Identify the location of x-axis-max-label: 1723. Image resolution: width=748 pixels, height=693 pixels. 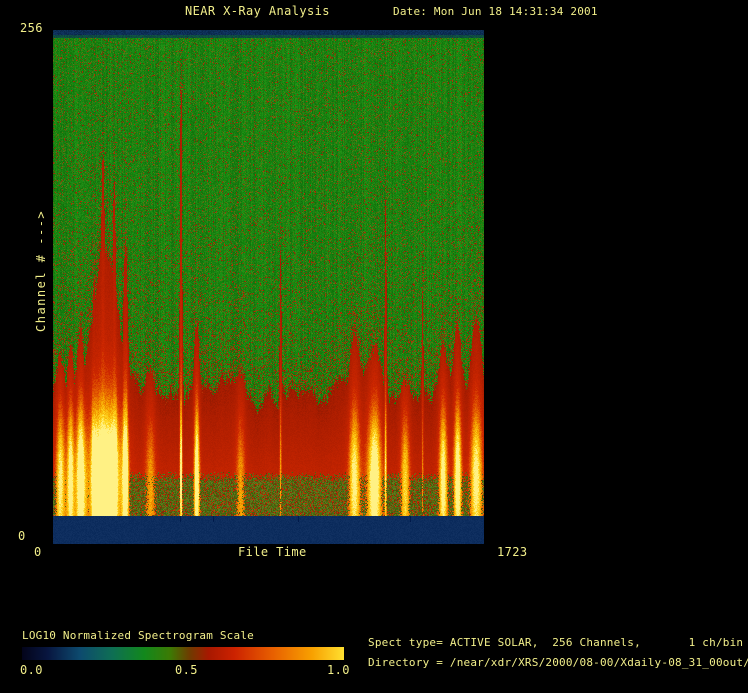
(512, 552).